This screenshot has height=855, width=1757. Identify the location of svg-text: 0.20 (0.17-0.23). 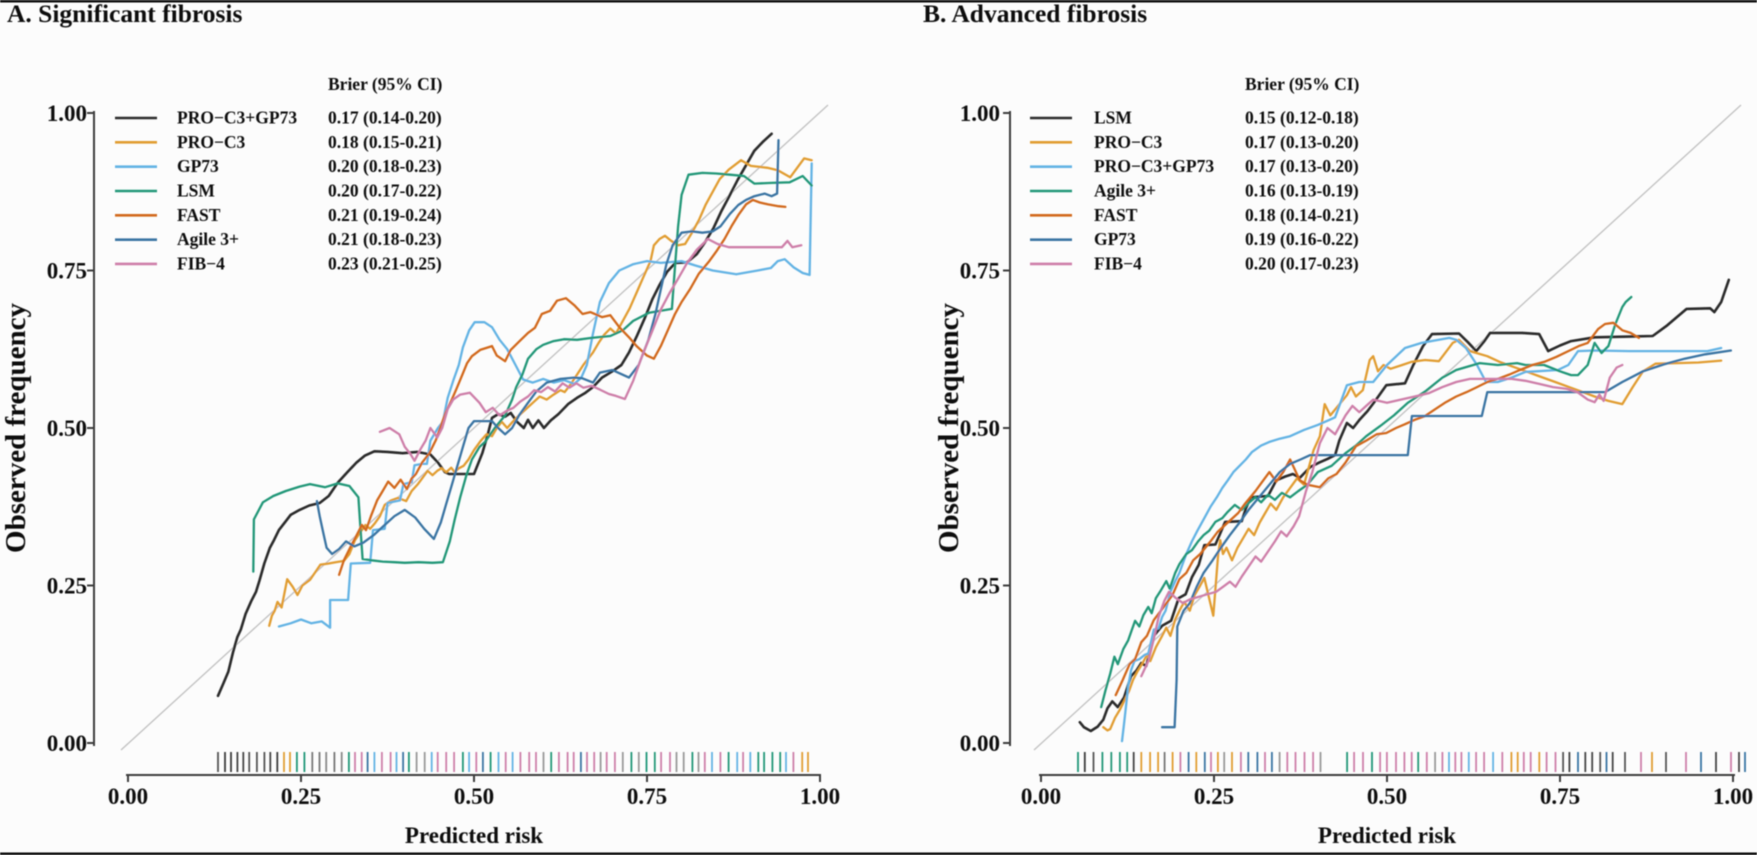
(1302, 263).